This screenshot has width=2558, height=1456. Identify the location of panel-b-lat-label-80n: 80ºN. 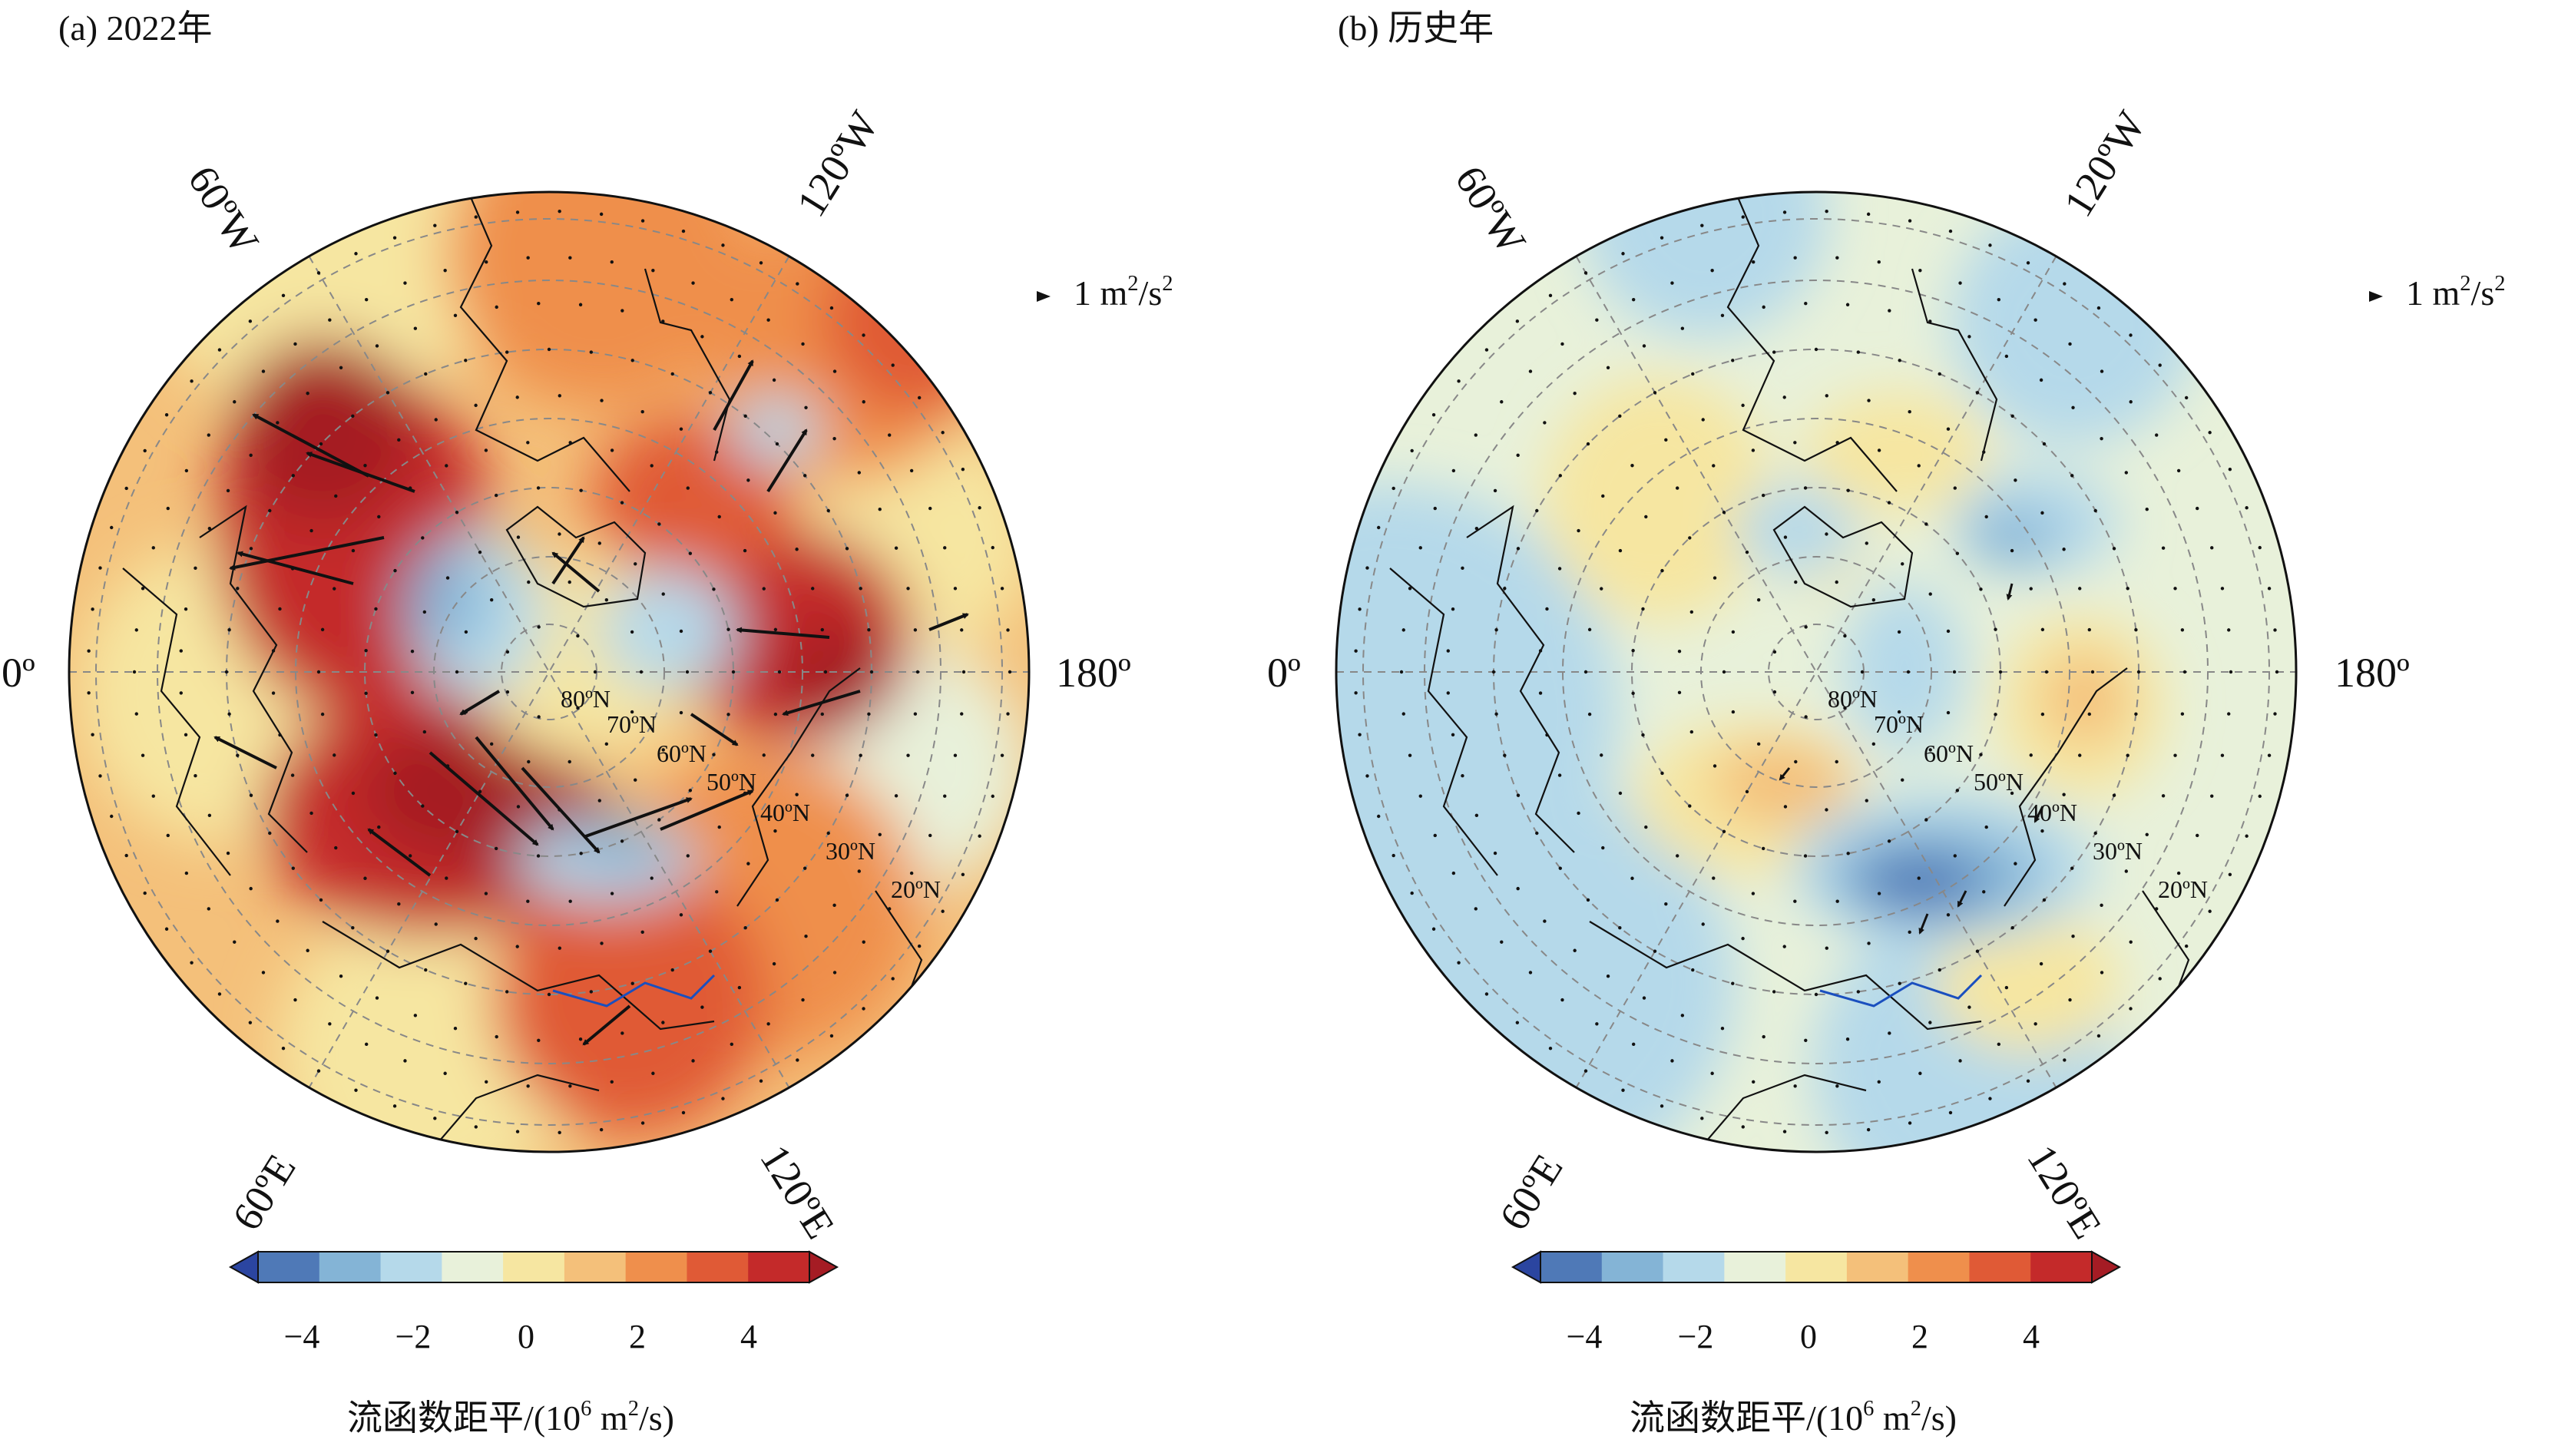
(1853, 699).